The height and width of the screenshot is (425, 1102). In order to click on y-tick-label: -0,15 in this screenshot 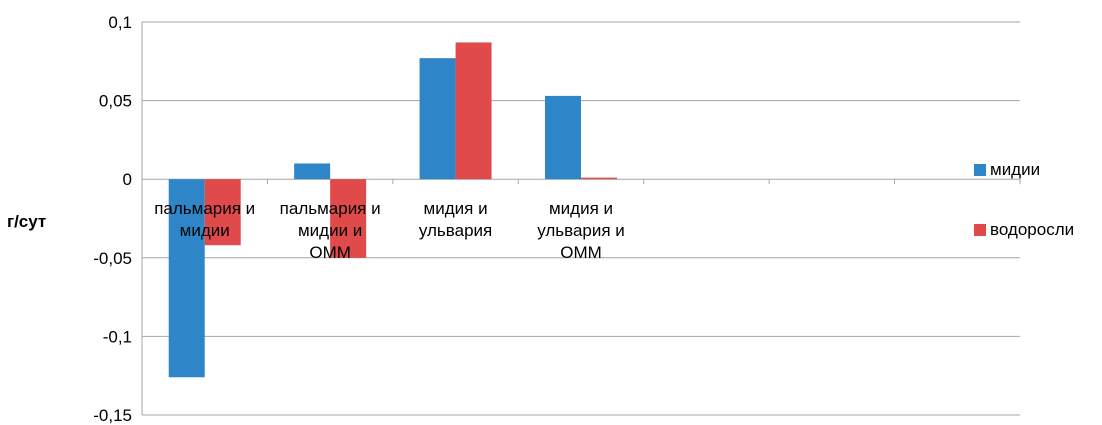, I will do `click(112, 415)`.